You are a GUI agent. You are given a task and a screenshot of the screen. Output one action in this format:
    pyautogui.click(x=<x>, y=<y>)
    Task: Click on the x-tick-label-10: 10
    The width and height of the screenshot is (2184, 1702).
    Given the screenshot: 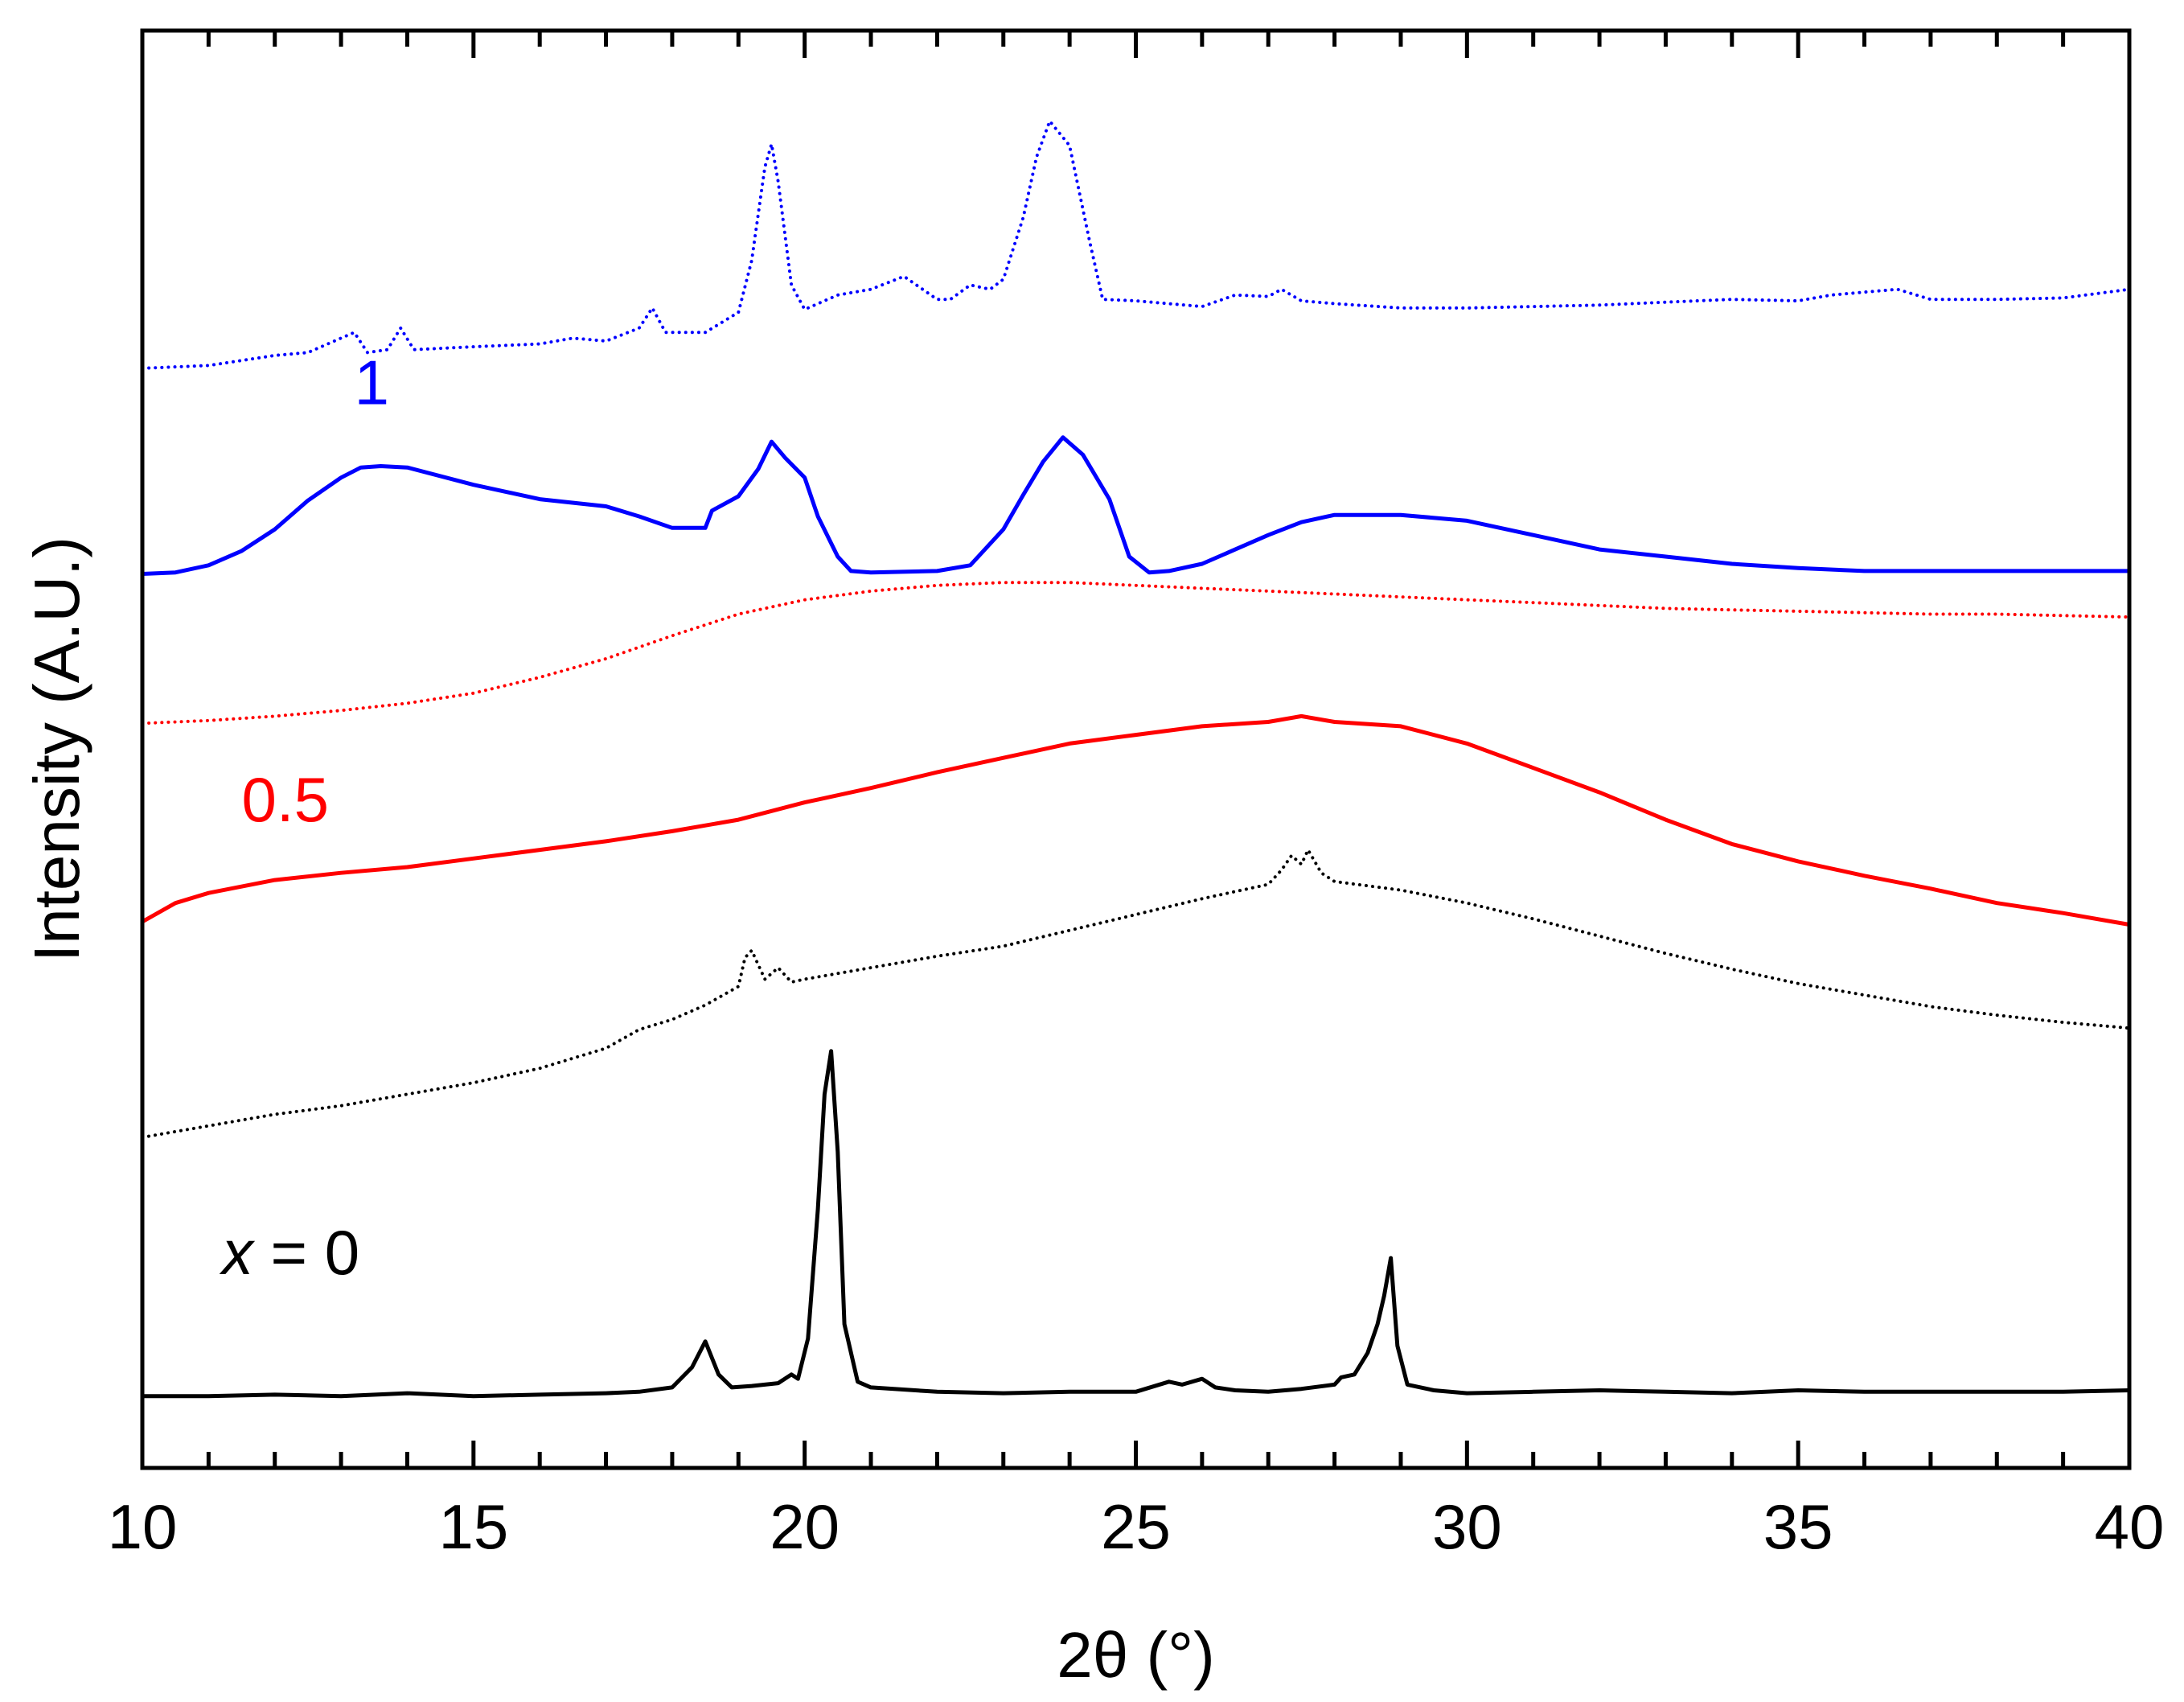 What is the action you would take?
    pyautogui.click(x=143, y=1526)
    